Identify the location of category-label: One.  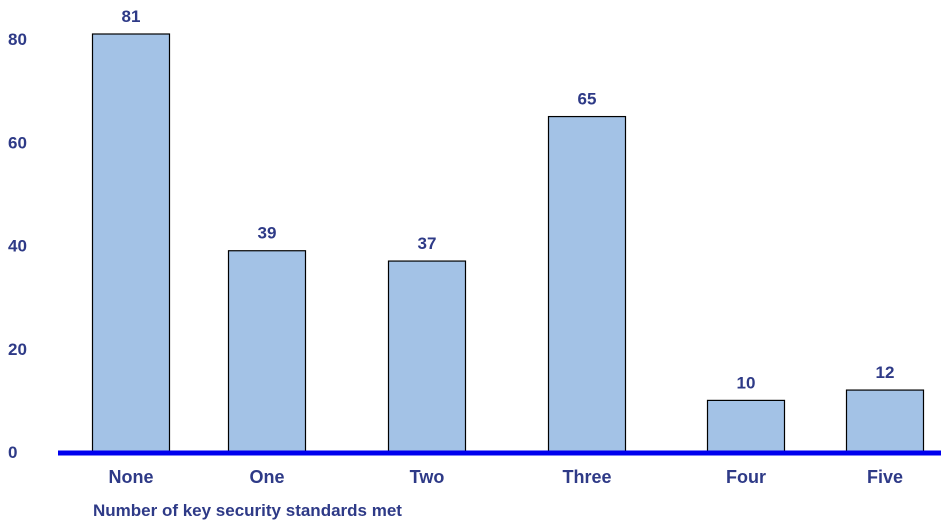
(266, 477).